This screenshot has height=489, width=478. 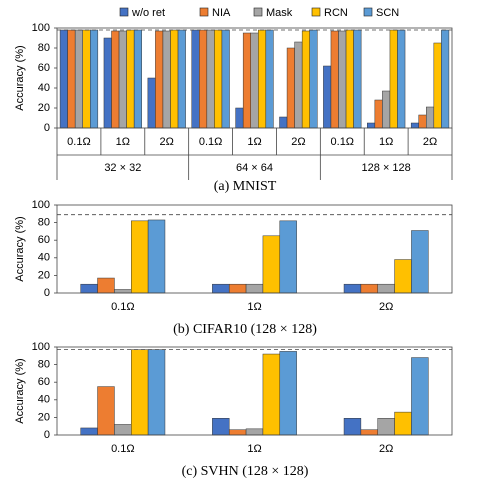 I want to click on legend-label: SCN, so click(x=387, y=13).